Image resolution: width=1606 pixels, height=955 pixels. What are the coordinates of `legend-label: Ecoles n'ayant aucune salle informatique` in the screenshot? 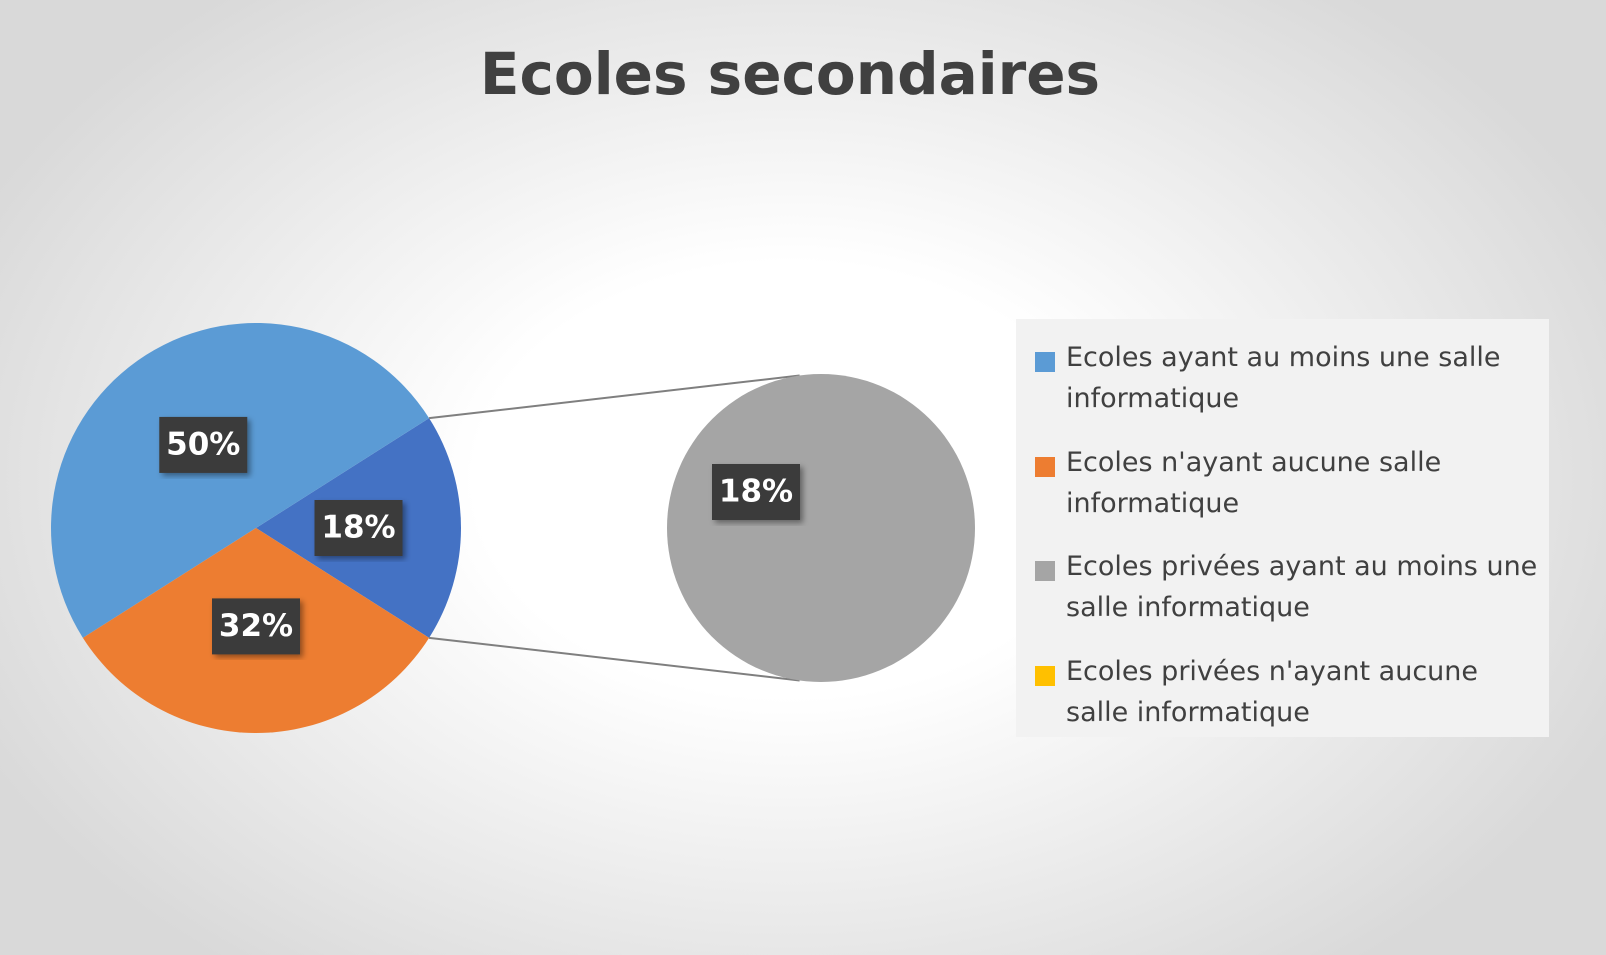 It's located at (1254, 482).